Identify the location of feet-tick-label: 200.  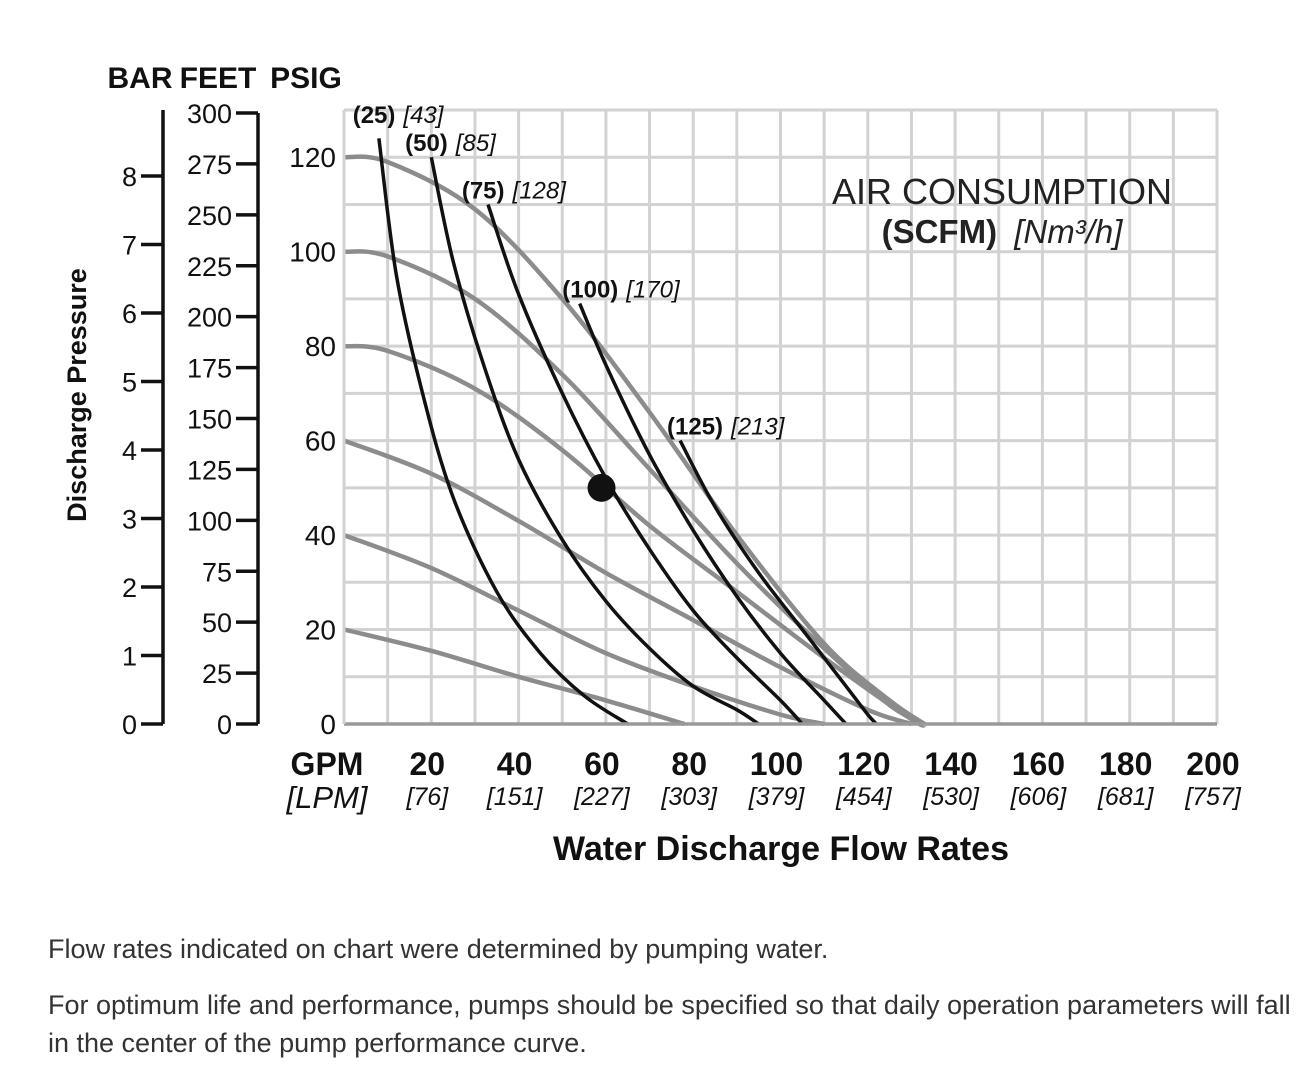
(209, 318).